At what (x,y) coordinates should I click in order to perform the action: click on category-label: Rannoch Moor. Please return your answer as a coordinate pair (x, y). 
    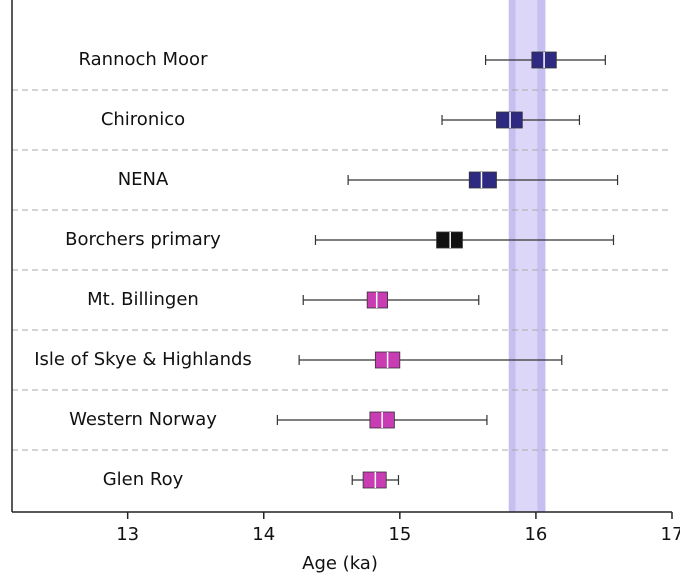
    Looking at the image, I should click on (144, 59).